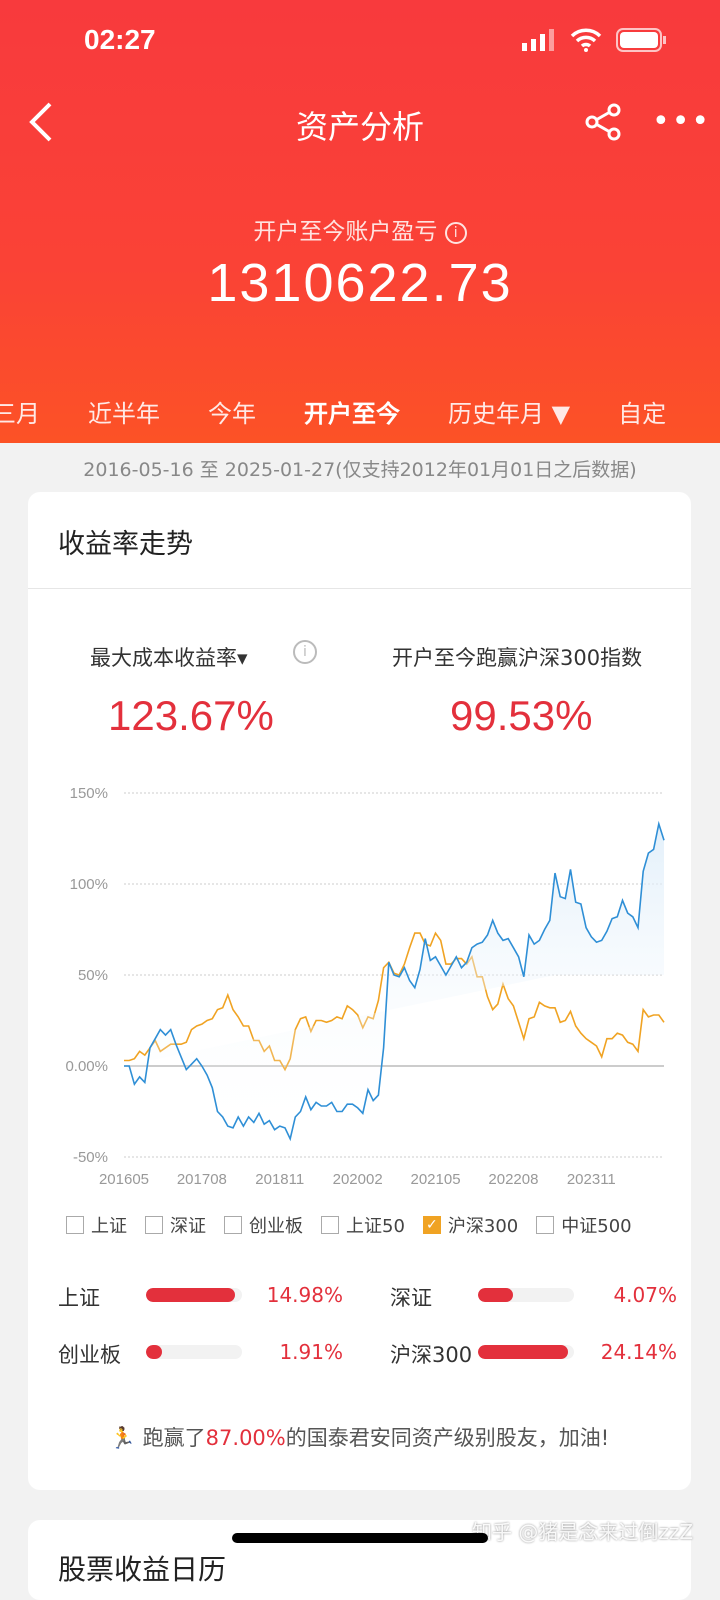  Describe the element at coordinates (517, 658) in the screenshot. I see `metric-right-label: 开户至今跑赢沪深300指数` at that location.